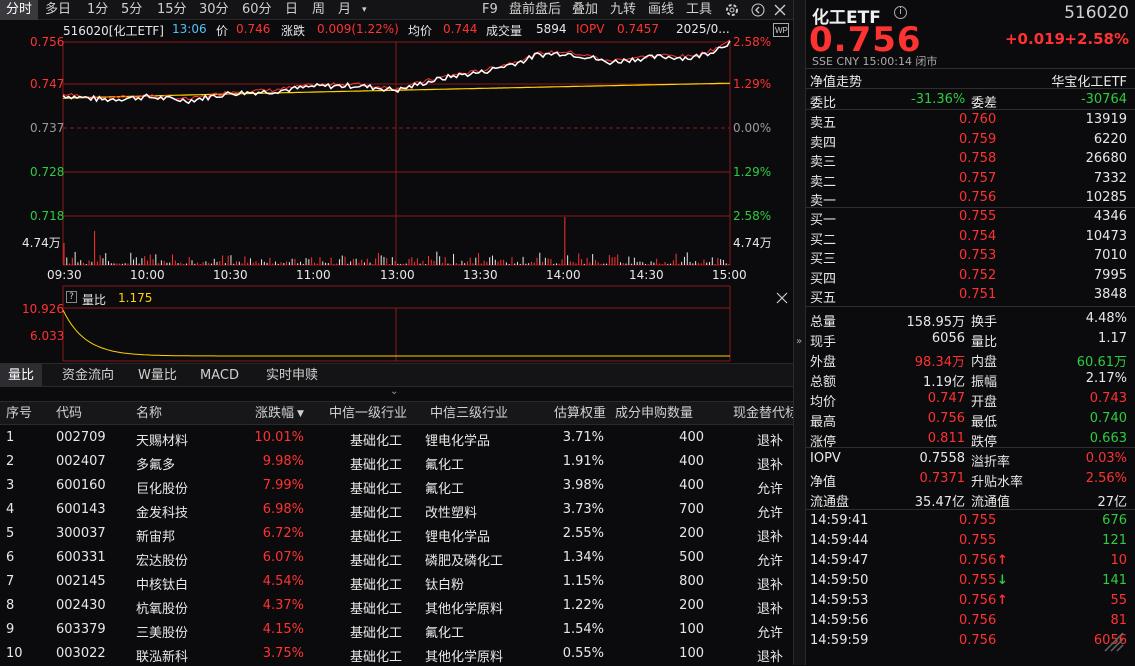 Image resolution: width=1135 pixels, height=666 pixels. I want to click on draw-line-button: 画线, so click(661, 9).